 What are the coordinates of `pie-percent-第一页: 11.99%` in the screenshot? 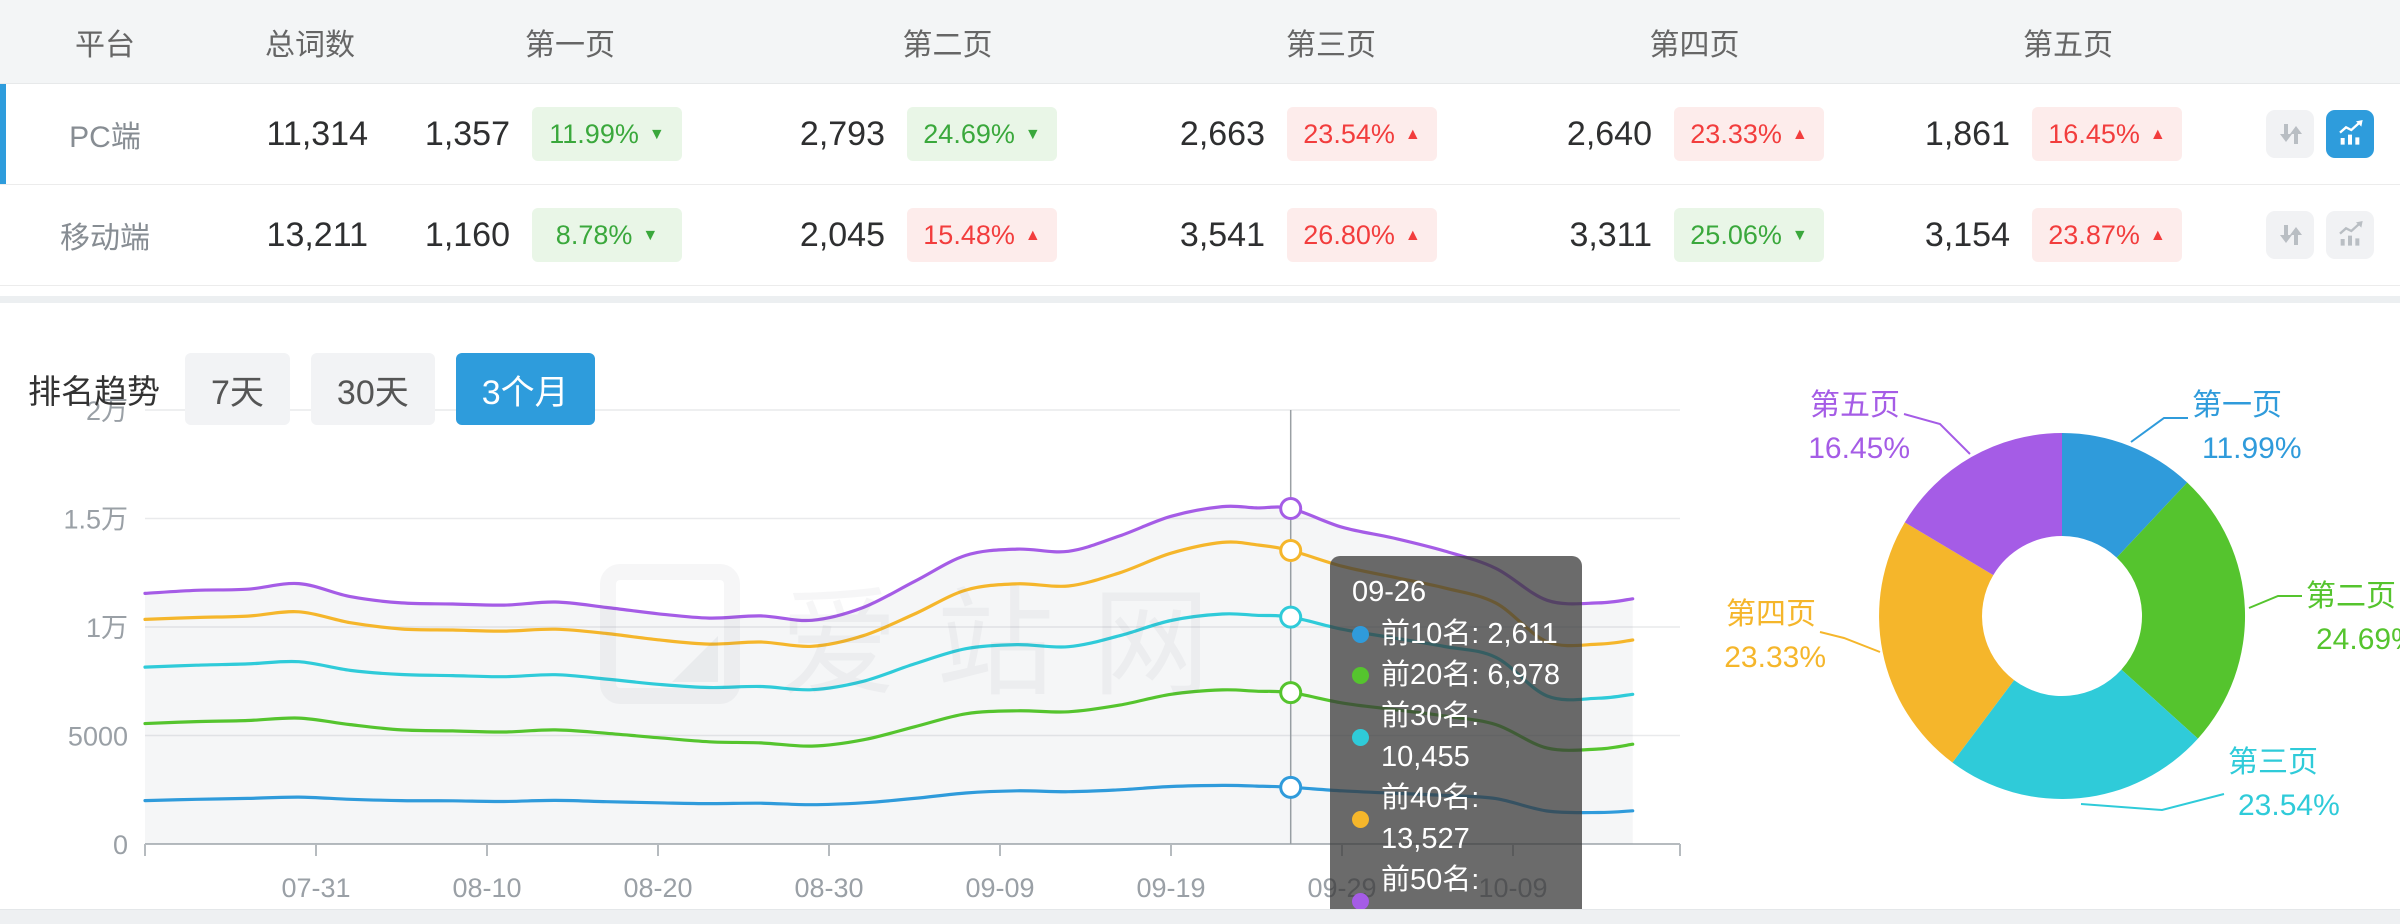 It's located at (2252, 448).